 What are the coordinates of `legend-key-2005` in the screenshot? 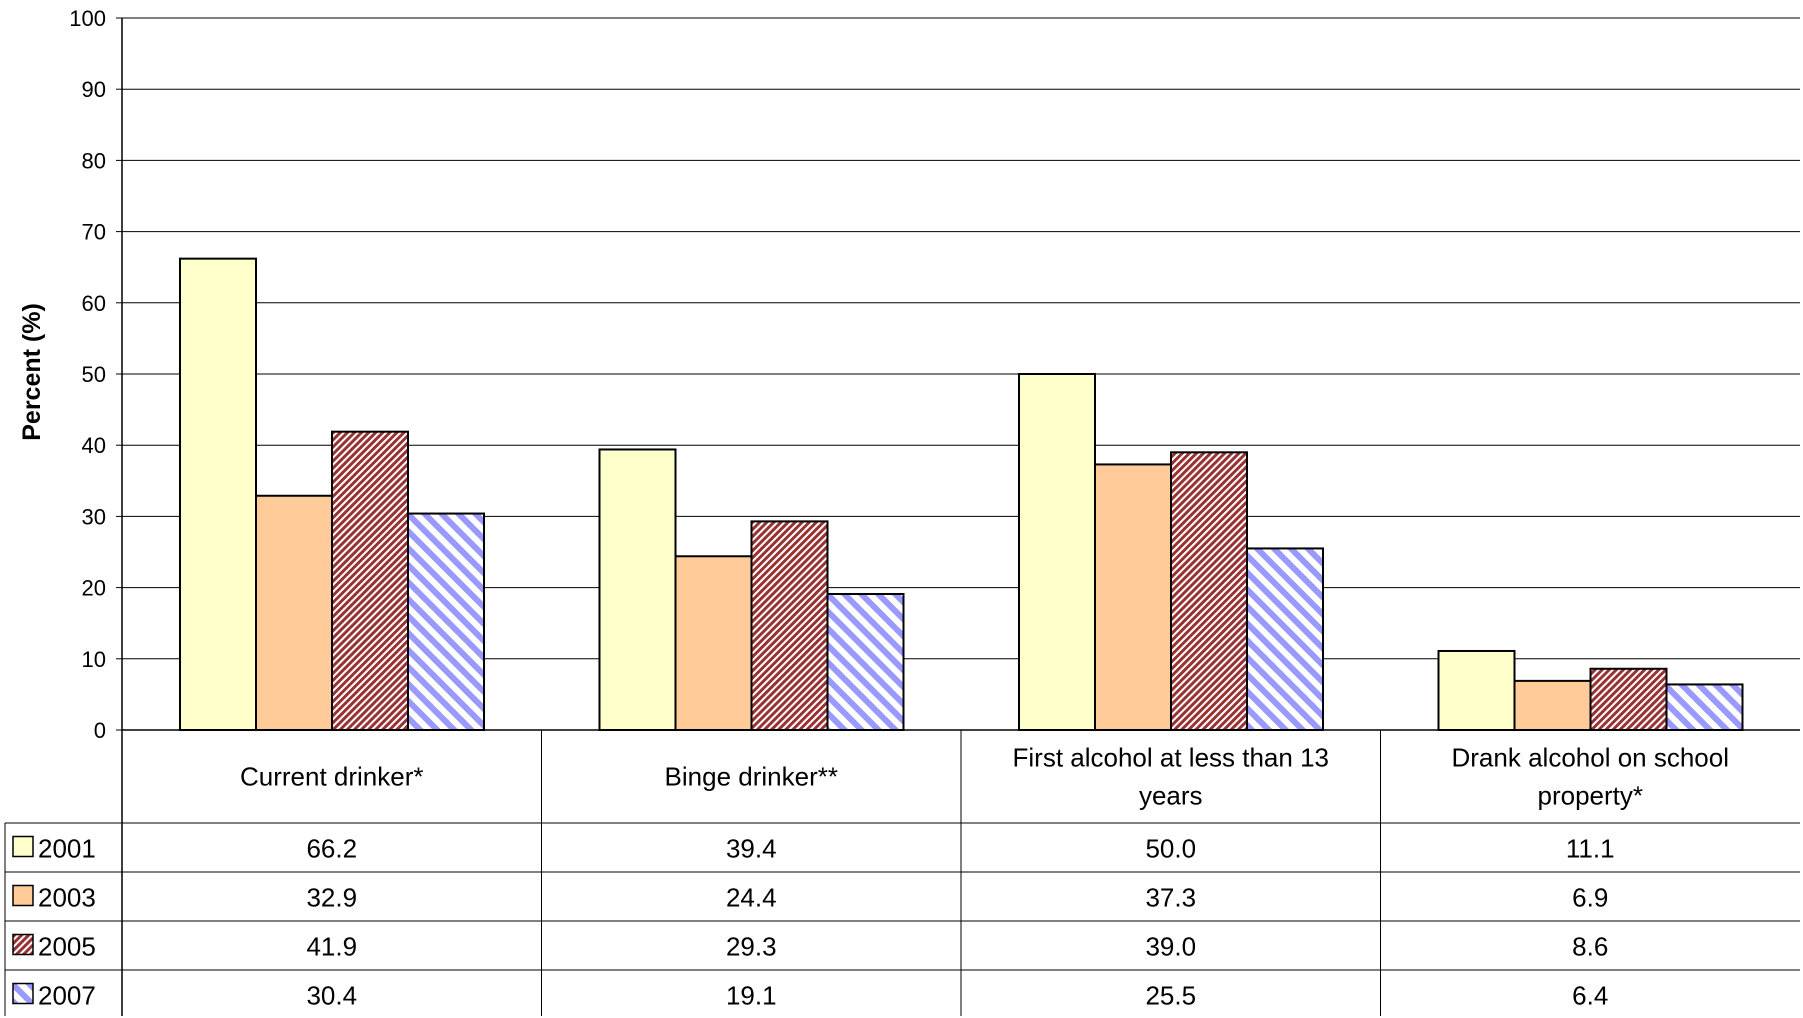 It's located at (23, 944).